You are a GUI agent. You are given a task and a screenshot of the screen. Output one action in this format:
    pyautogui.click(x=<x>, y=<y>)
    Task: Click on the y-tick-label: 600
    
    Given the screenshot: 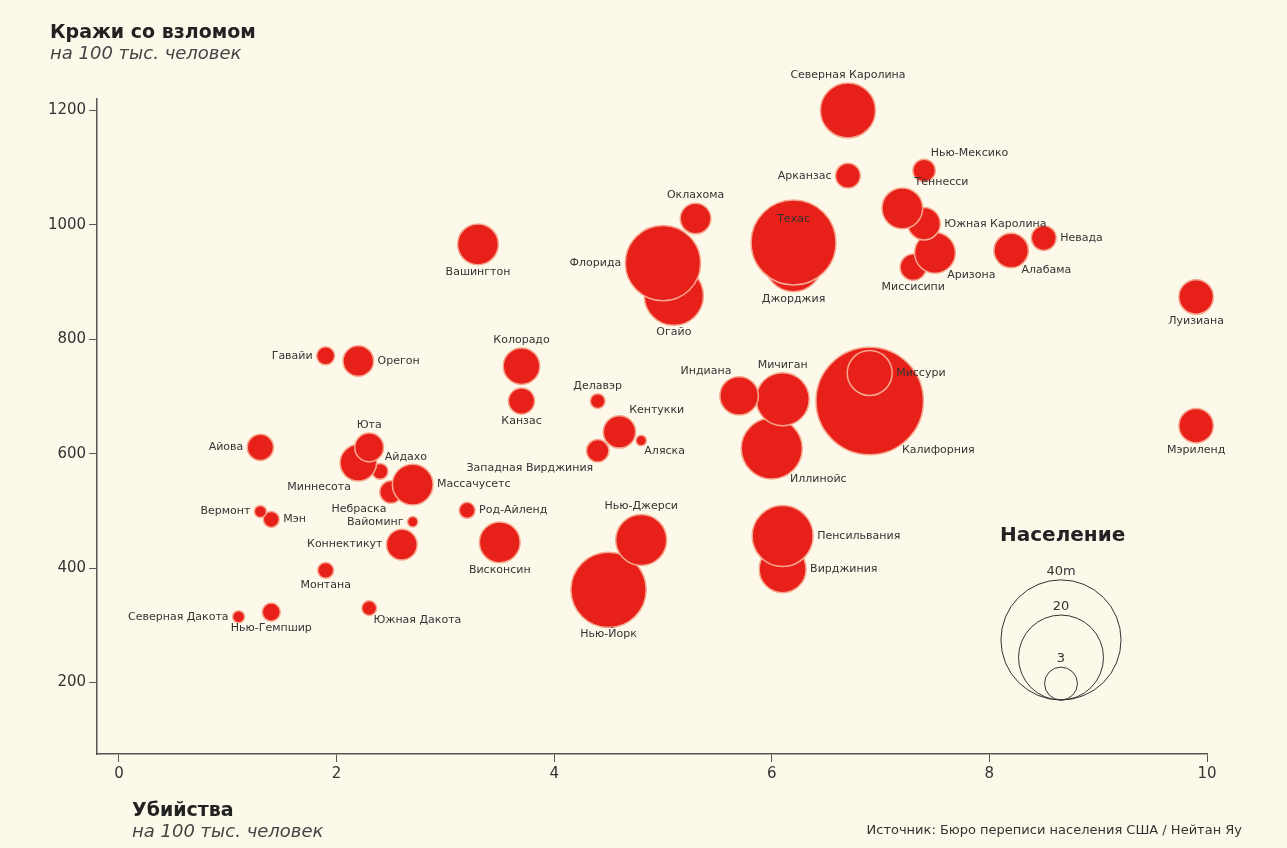 What is the action you would take?
    pyautogui.click(x=72, y=452)
    